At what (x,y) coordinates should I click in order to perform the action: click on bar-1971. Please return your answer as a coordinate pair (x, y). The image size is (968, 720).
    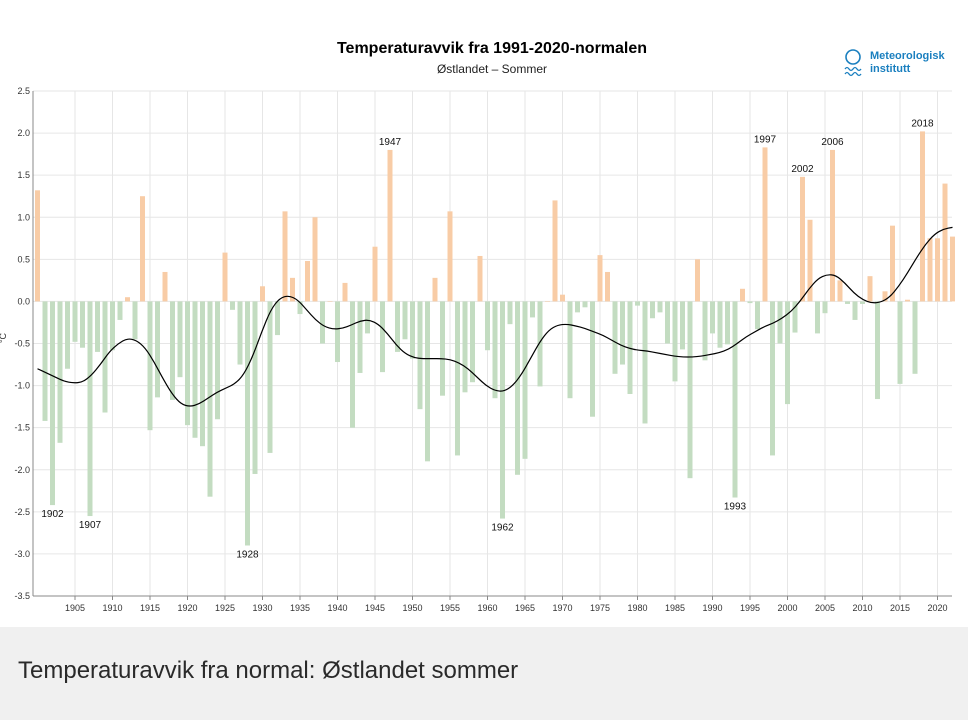
    Looking at the image, I should click on (570, 350).